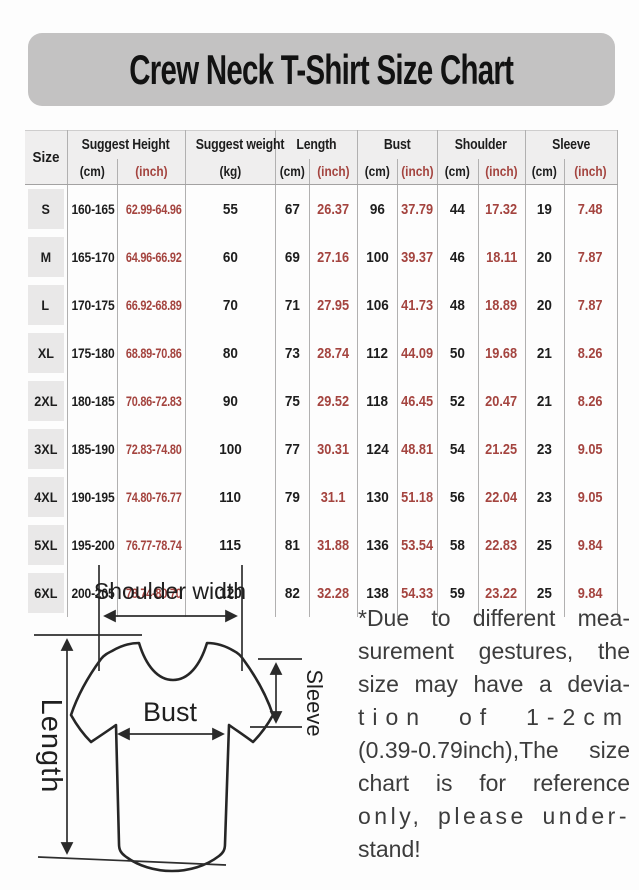  What do you see at coordinates (333, 497) in the screenshot?
I see `value-cell: 31.1` at bounding box center [333, 497].